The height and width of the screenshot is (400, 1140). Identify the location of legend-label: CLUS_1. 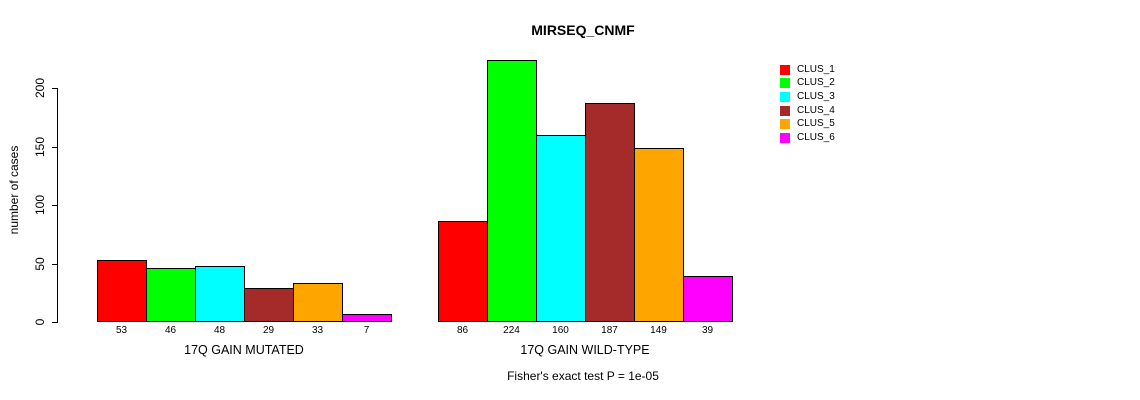
(816, 69).